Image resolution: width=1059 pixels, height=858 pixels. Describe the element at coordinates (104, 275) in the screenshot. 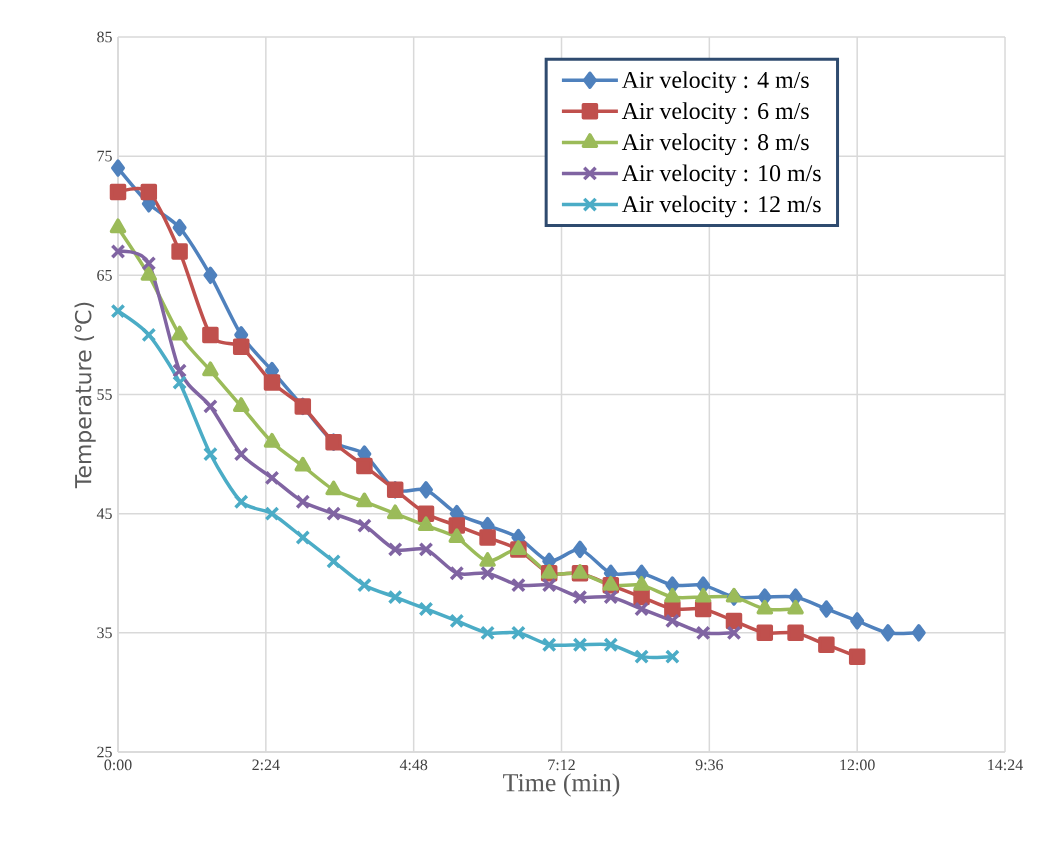

I see `y-tick-label: 65` at that location.